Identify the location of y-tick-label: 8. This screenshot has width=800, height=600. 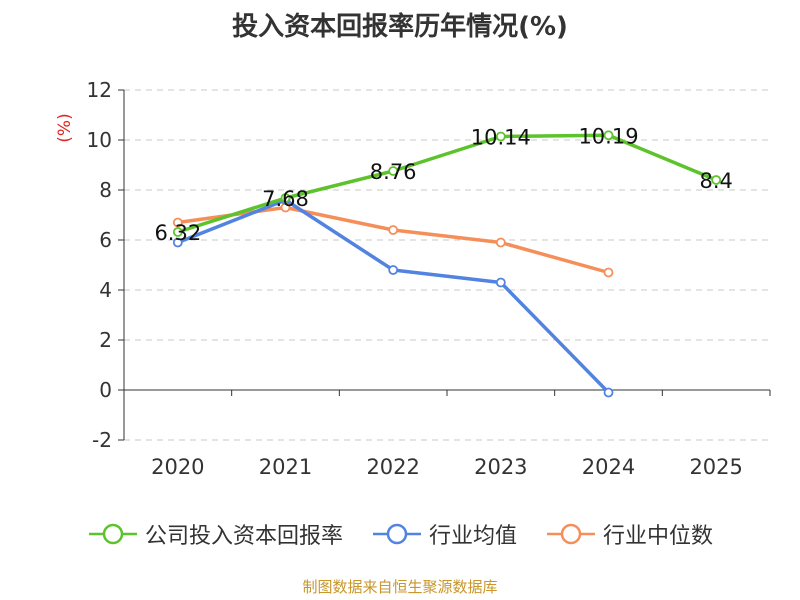
(105, 190).